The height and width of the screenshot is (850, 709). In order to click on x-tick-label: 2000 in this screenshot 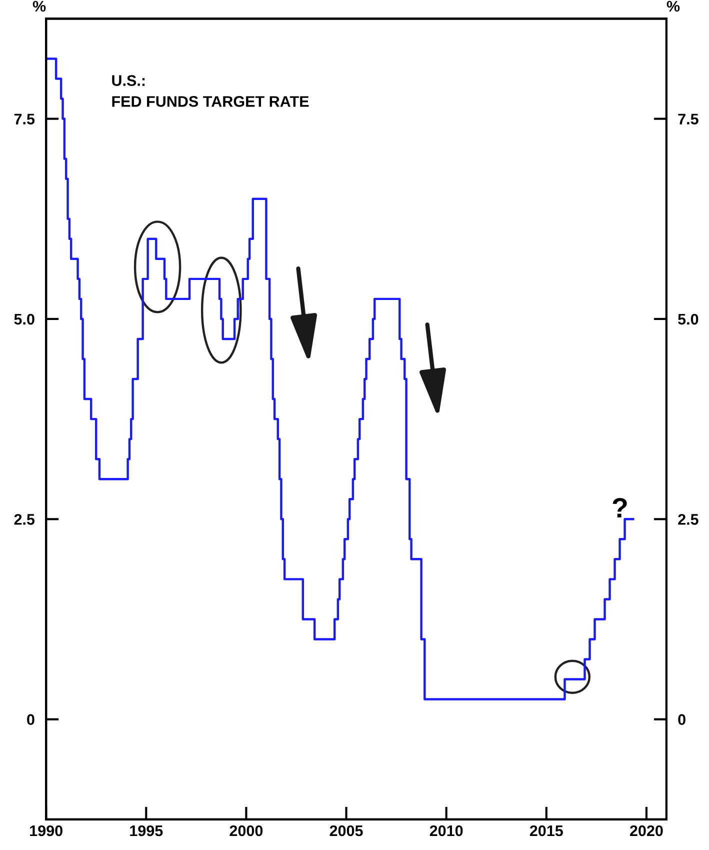, I will do `click(246, 830)`.